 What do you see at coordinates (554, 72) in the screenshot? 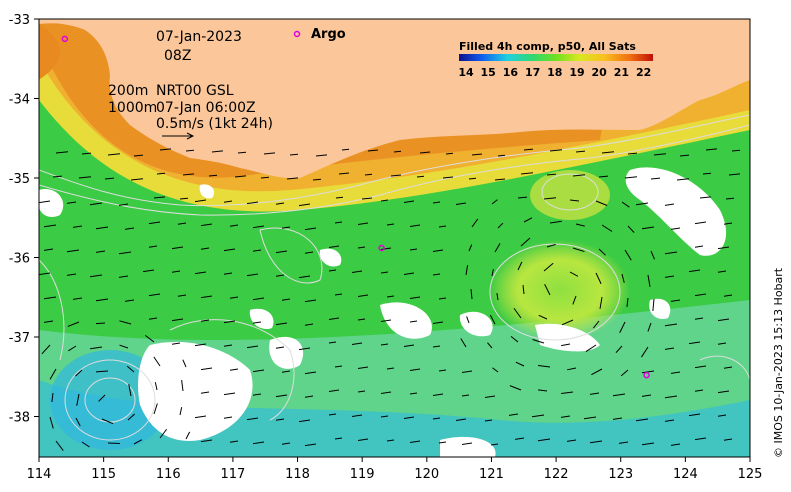
I see `colorbar-ticks: 14 15 16 17 18 19 20 21 22` at bounding box center [554, 72].